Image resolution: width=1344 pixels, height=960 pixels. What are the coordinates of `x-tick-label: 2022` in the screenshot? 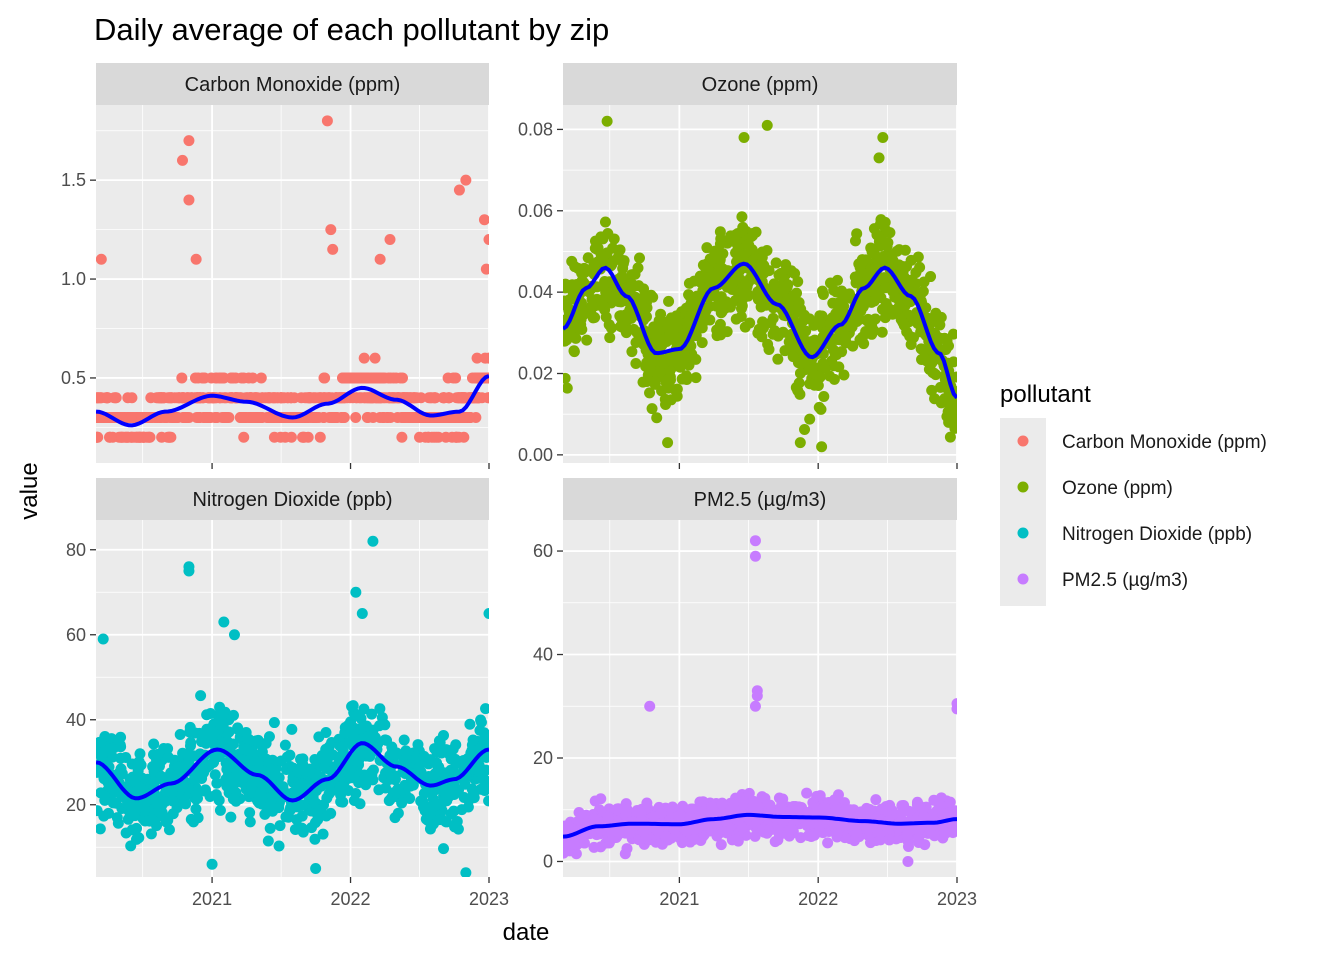 It's located at (351, 899).